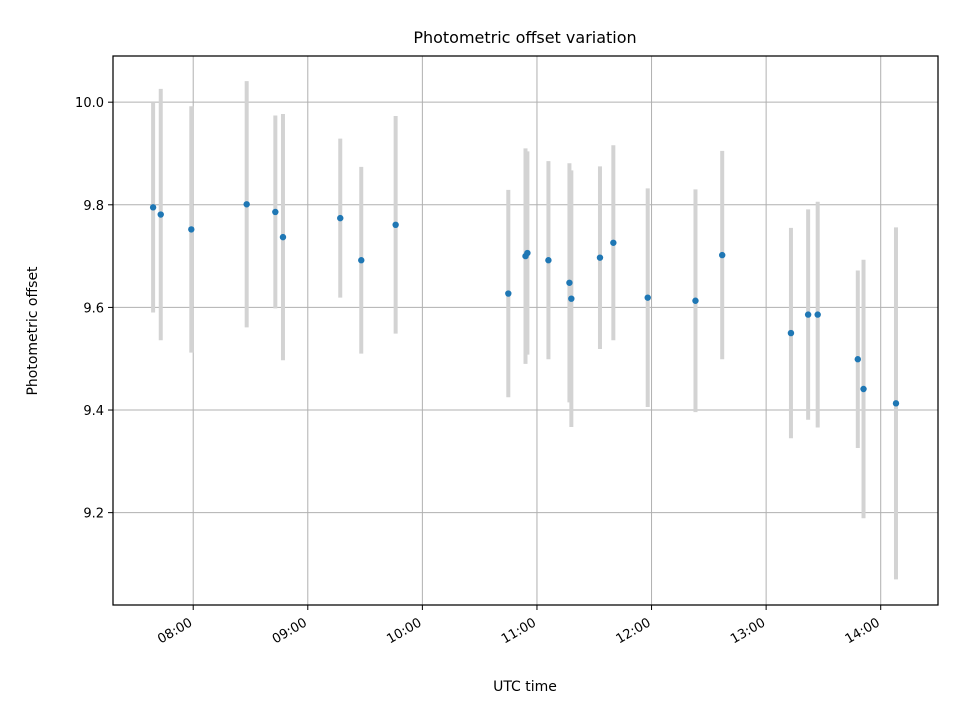  Describe the element at coordinates (33, 331) in the screenshot. I see `y-axis-label: Photometric offset` at that location.